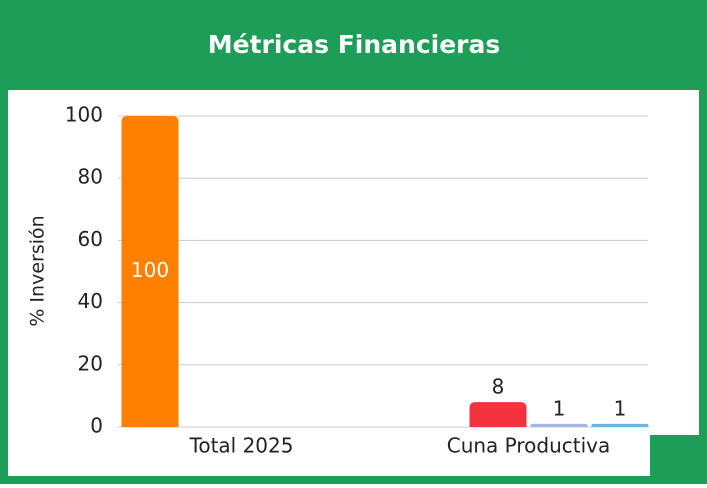 This screenshot has height=488, width=707. I want to click on x-tick-label: Cuna Productiva, so click(529, 446).